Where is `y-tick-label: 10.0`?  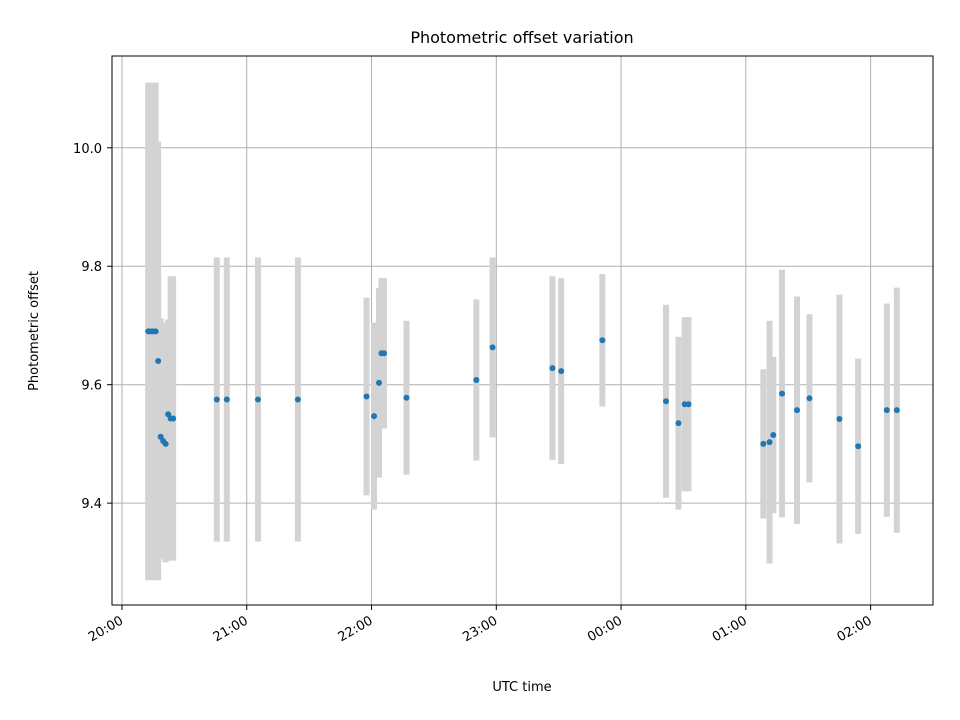
y-tick-label: 10.0 is located at coordinates (87, 149).